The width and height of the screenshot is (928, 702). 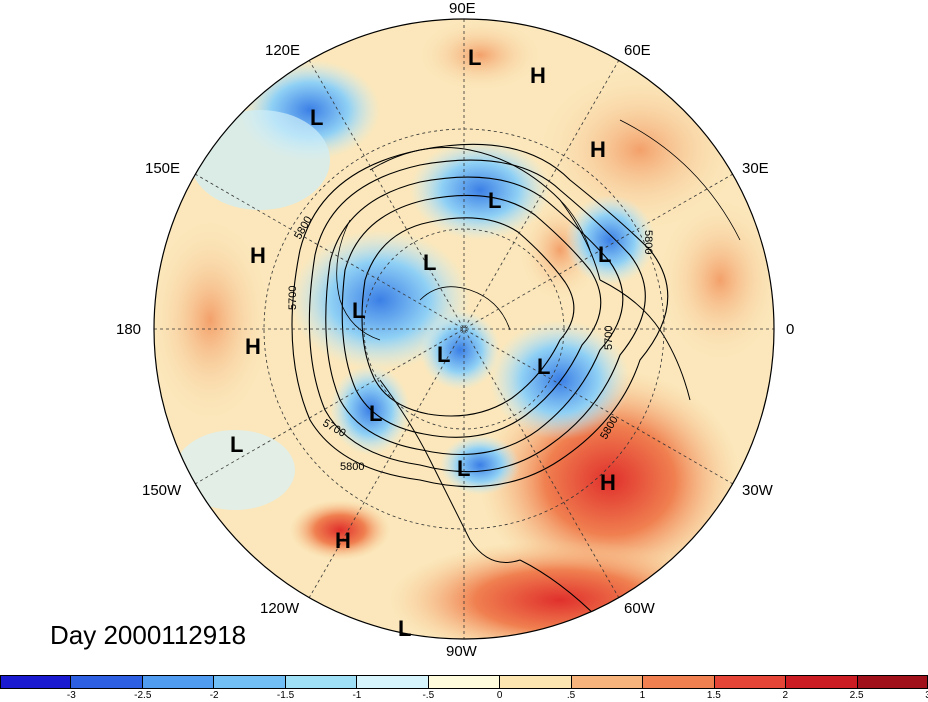 I want to click on lon-label-60e: 60E, so click(x=637, y=50).